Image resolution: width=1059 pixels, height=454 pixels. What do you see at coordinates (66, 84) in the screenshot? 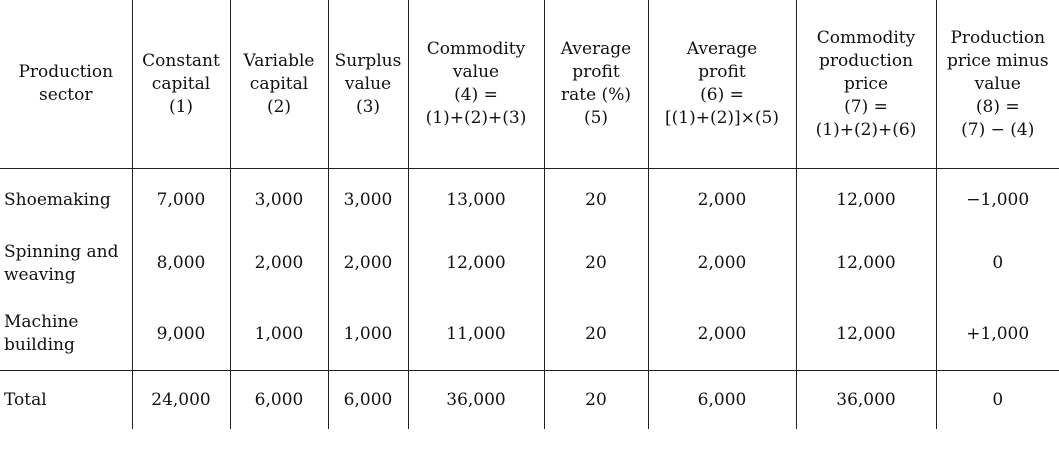
I see `header-production-sector: Production sector` at bounding box center [66, 84].